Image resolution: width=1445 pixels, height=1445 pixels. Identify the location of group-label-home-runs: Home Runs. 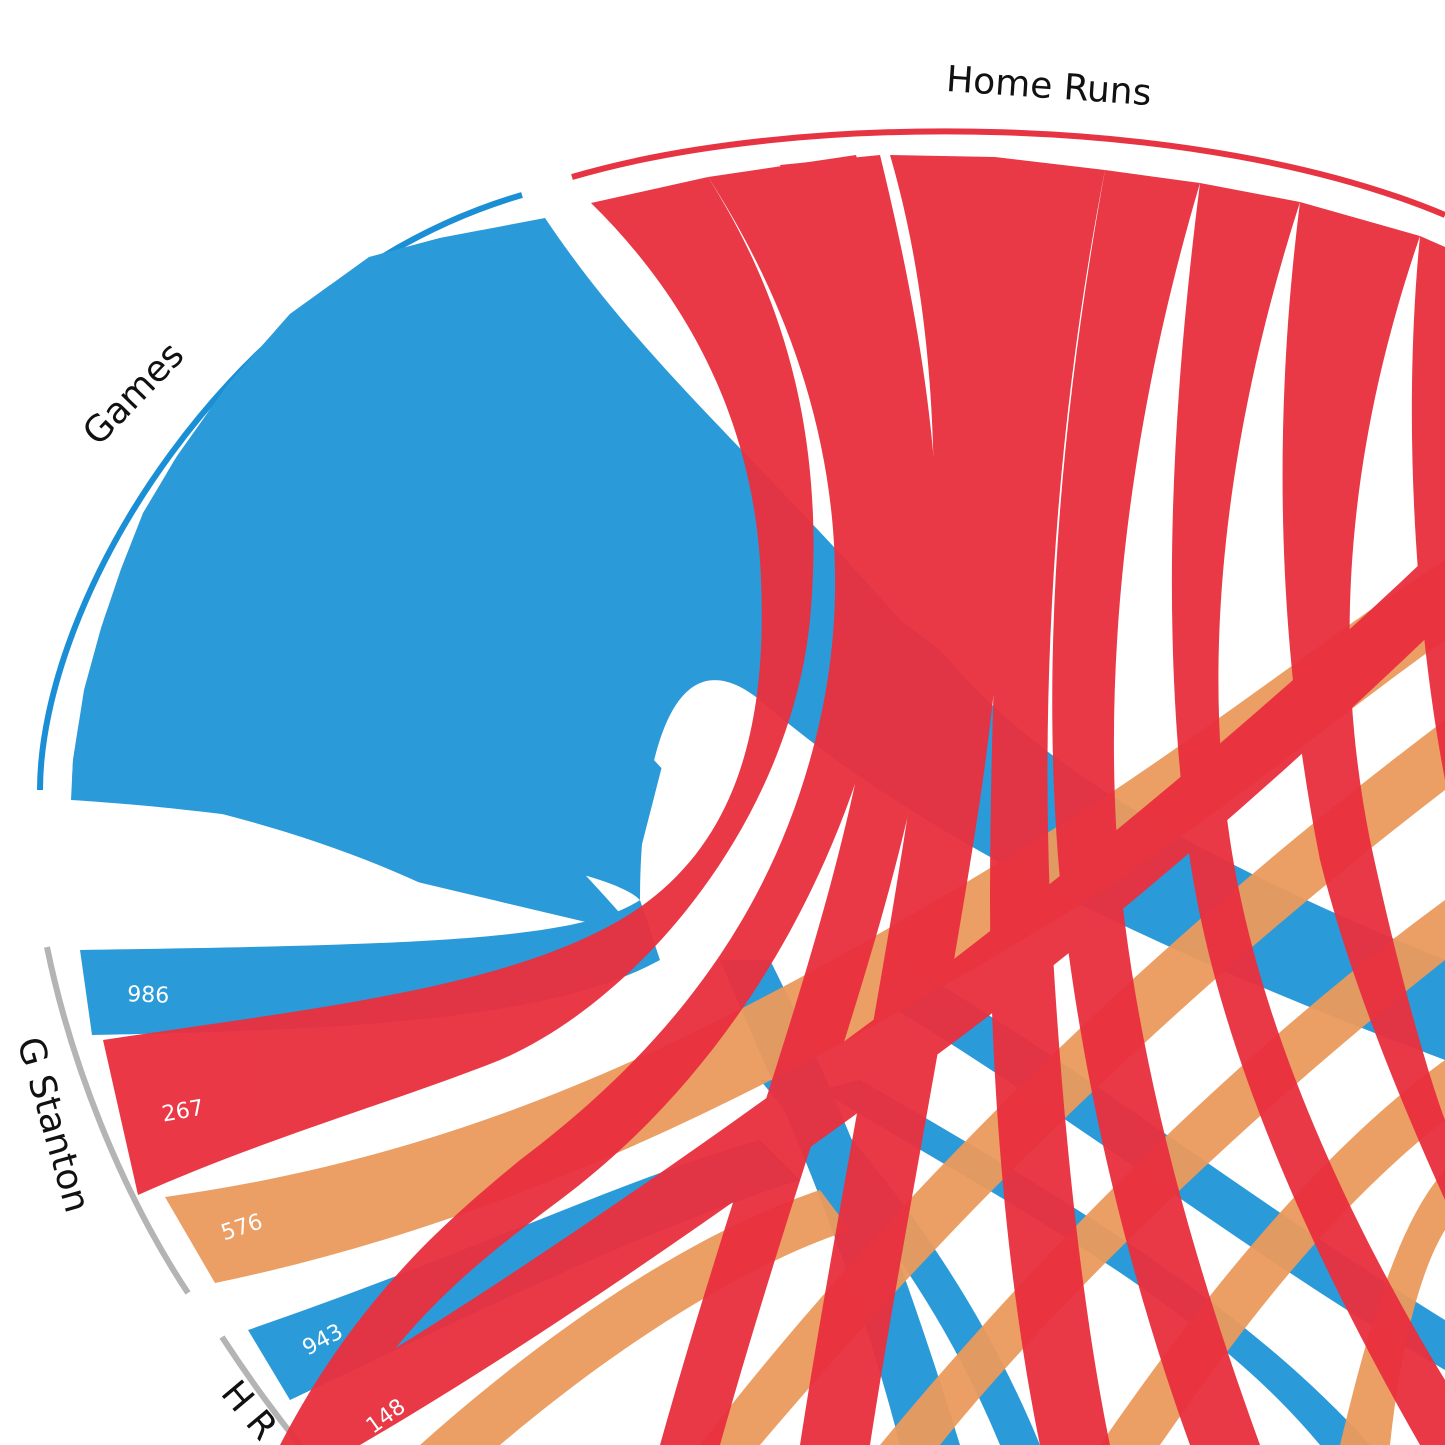
(1049, 86).